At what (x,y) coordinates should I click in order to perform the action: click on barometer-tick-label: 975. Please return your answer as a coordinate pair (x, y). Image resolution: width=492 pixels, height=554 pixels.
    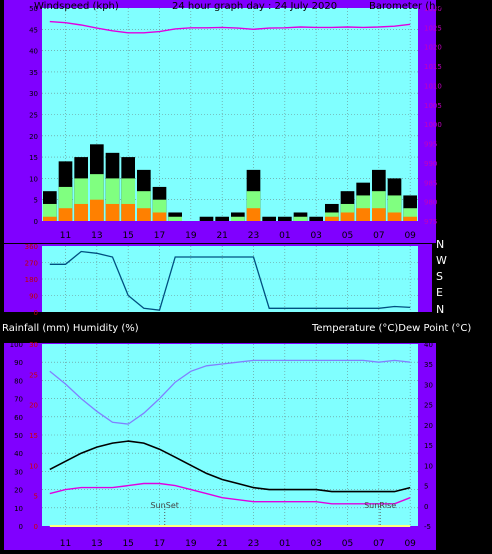
    Looking at the image, I should click on (430, 222).